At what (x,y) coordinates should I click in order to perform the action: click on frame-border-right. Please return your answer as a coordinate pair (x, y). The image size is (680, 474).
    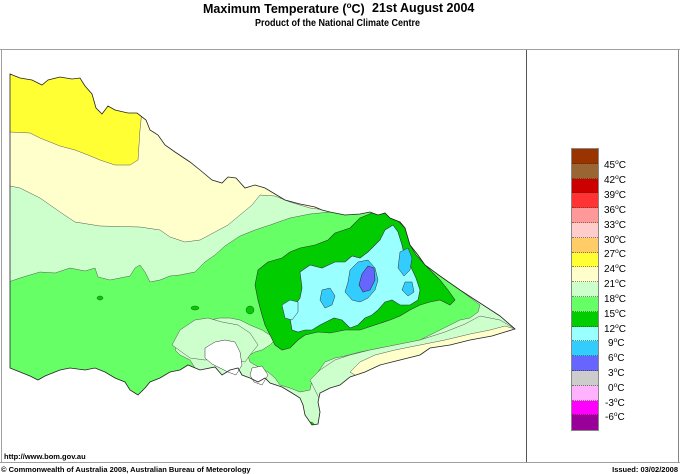
    Looking at the image, I should click on (678, 256).